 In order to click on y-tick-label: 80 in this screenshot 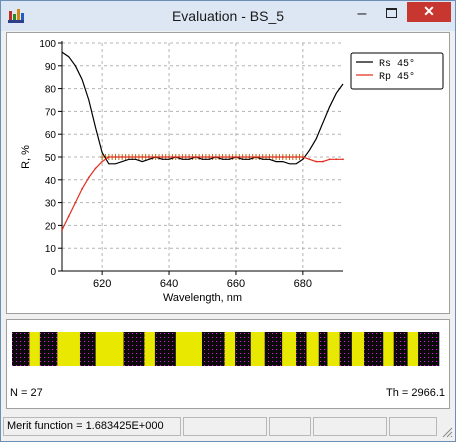, I will do `click(51, 90)`.